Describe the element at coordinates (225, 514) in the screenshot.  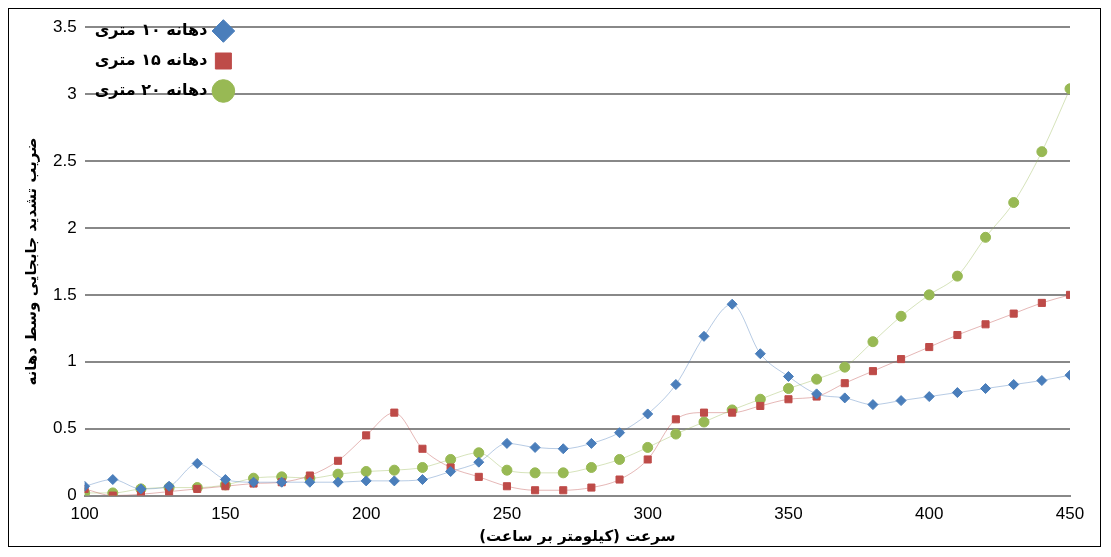
I see `x-tick-label: 150` at that location.